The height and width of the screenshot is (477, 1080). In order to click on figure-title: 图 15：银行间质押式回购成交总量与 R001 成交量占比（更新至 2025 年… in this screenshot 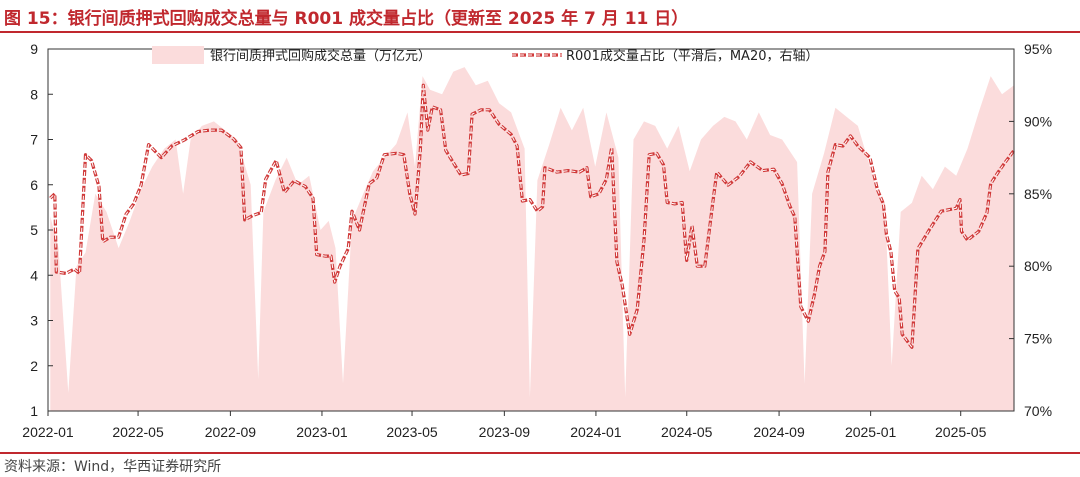, I will do `click(346, 19)`.